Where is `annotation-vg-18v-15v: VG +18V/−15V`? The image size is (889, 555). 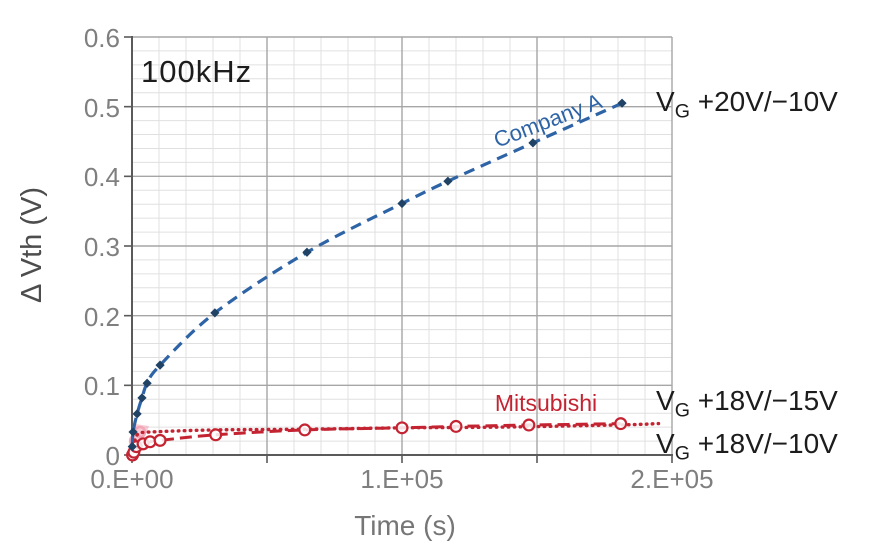 annotation-vg-18v-15v: VG +18V/−15V is located at coordinates (747, 404).